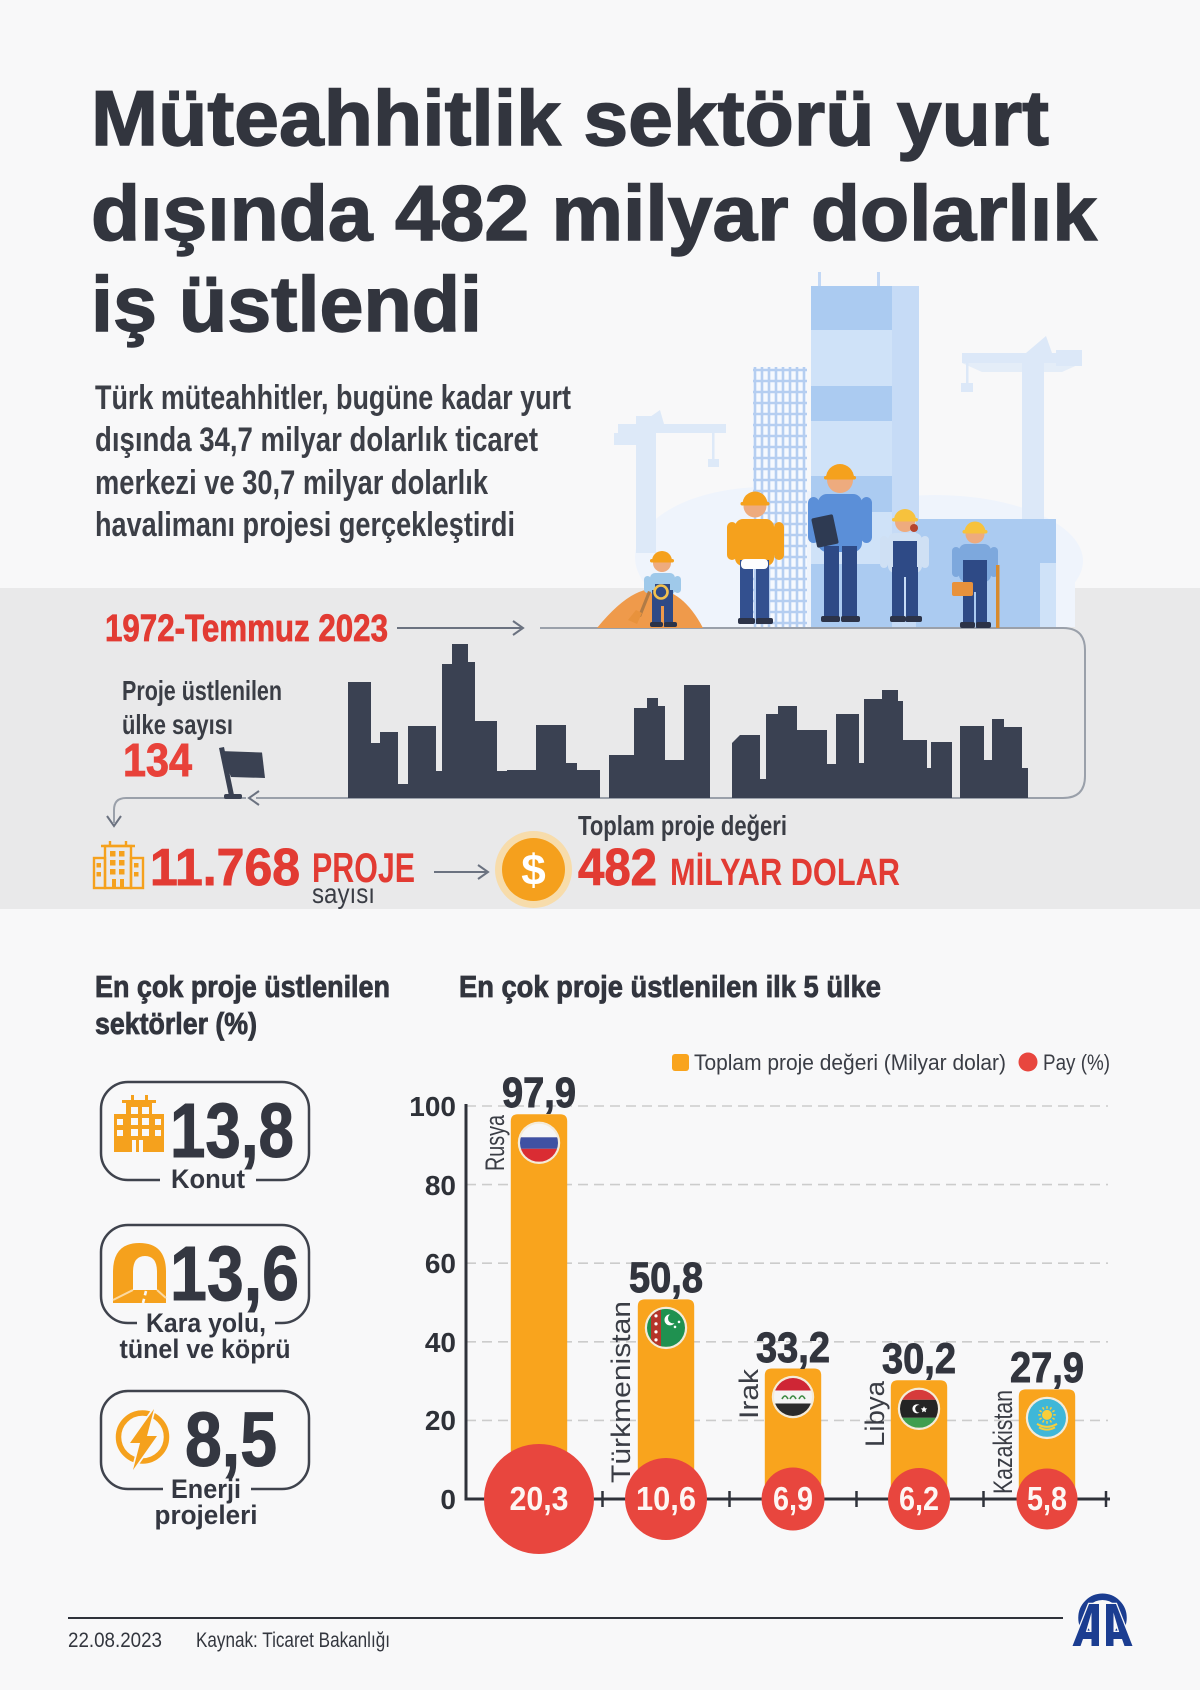 This screenshot has height=1690, width=1200. Describe the element at coordinates (232, 1131) in the screenshot. I see `svg-text: 13,8` at that location.